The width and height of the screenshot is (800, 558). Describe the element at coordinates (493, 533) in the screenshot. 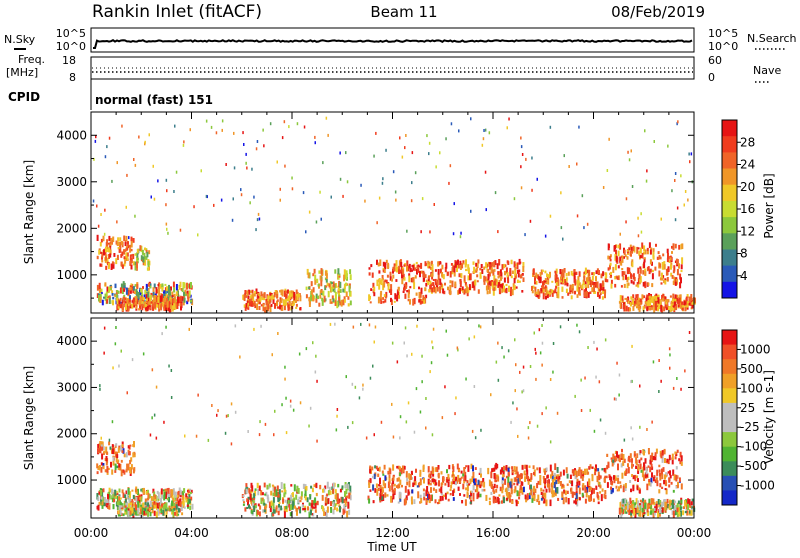

I see `x-tick-label: 16:00` at that location.